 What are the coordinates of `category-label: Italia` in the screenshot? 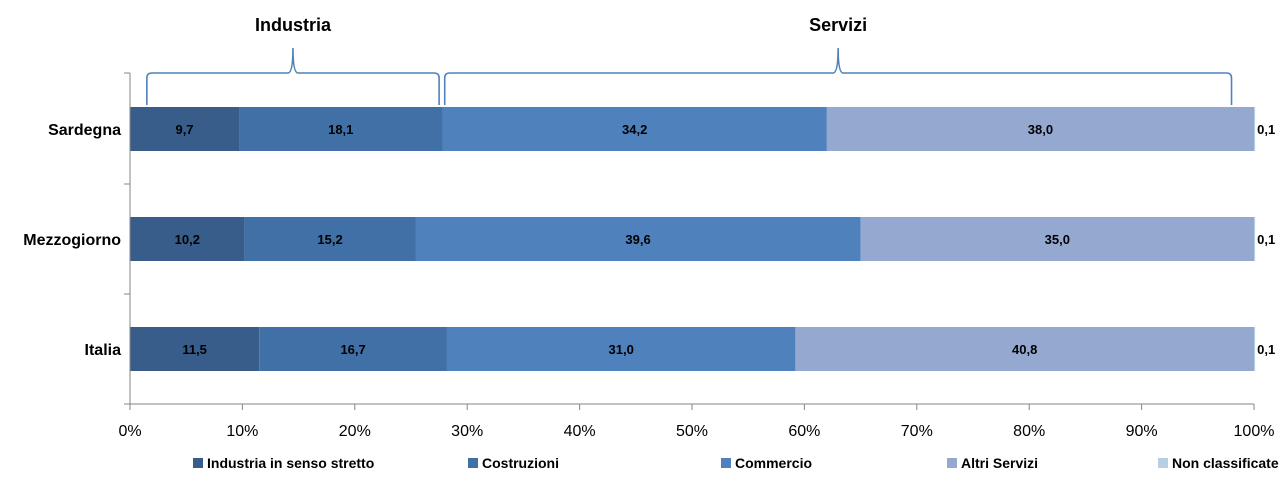 It's located at (103, 350).